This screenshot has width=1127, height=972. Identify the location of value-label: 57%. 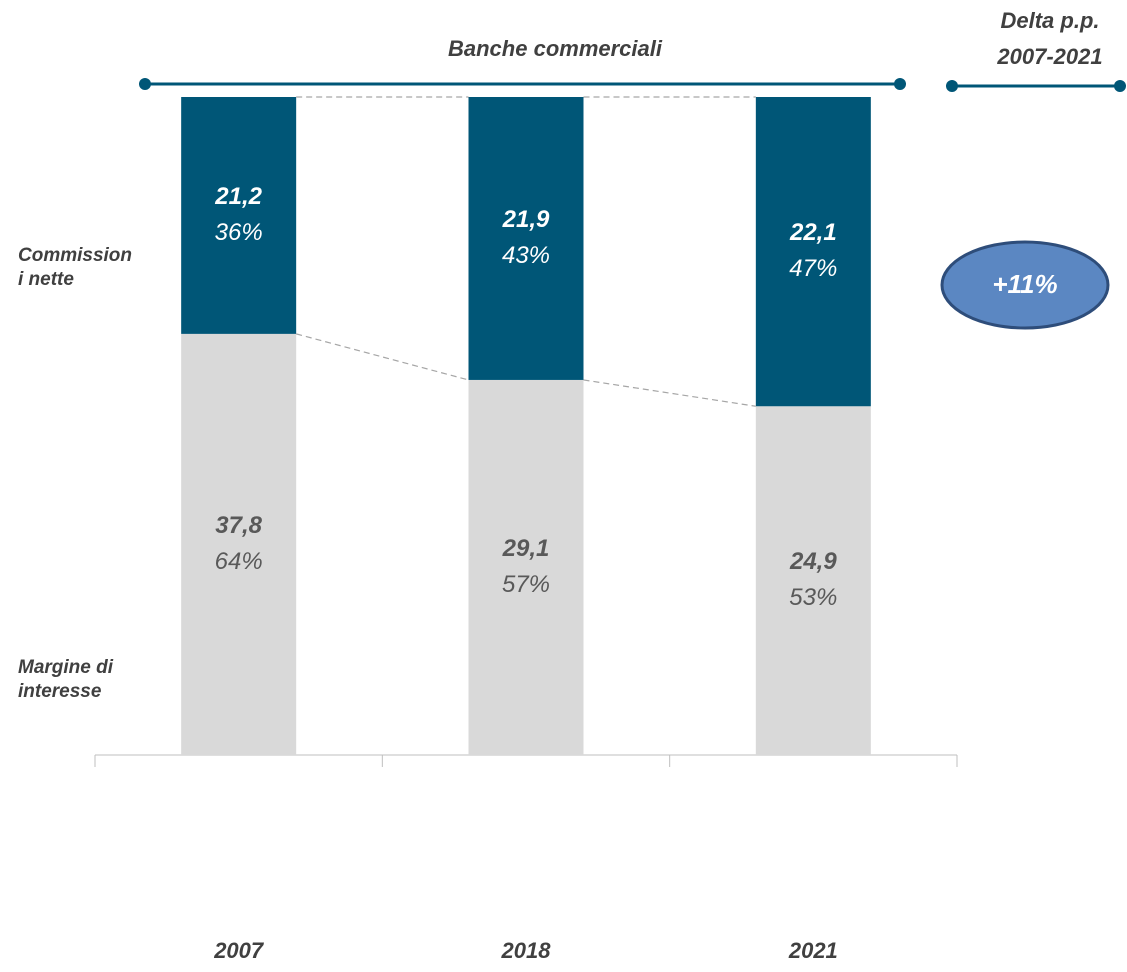
(526, 584).